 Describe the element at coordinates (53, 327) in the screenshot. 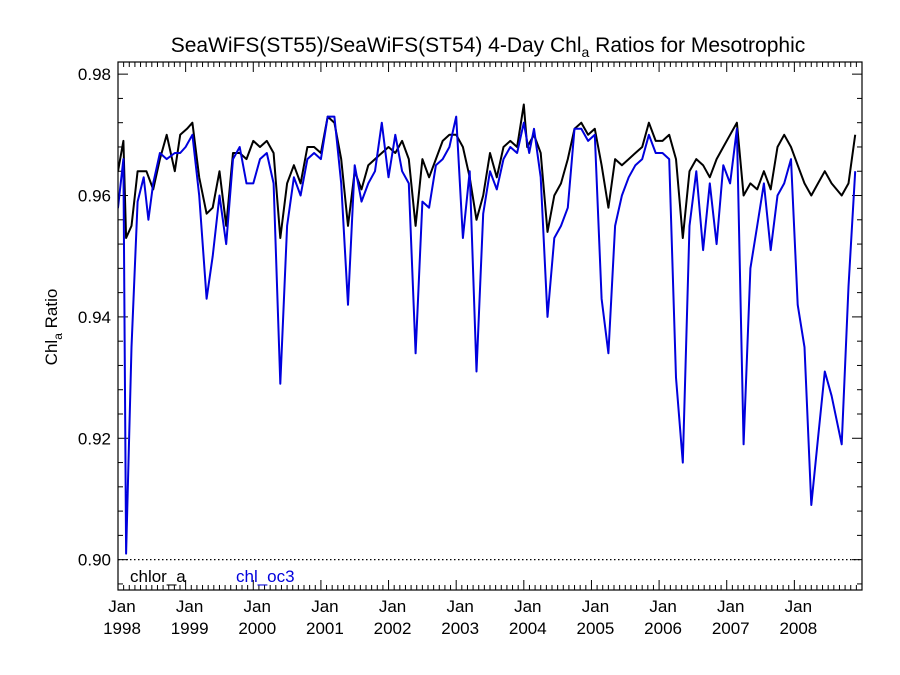

I see `y-axis-label: Chla Ratio` at that location.